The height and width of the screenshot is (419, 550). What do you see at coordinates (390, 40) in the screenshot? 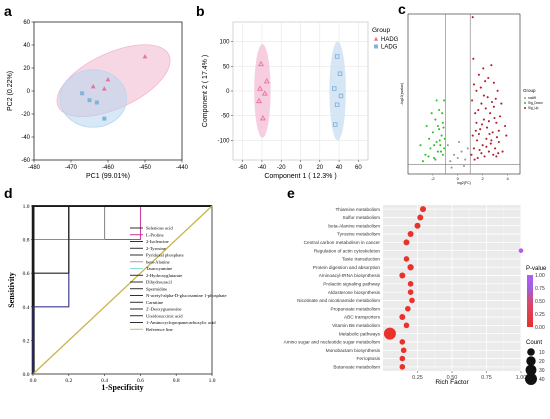
I see `panel-b-legend-entry-hadg: HADG` at bounding box center [390, 40].